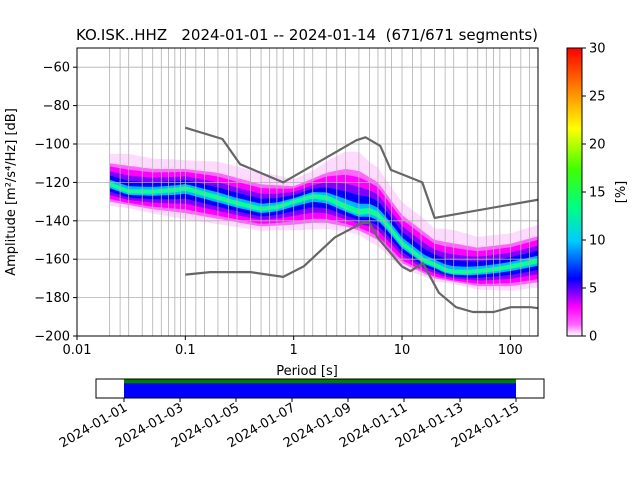  I want to click on x-tick-label: 0.1, so click(185, 350).